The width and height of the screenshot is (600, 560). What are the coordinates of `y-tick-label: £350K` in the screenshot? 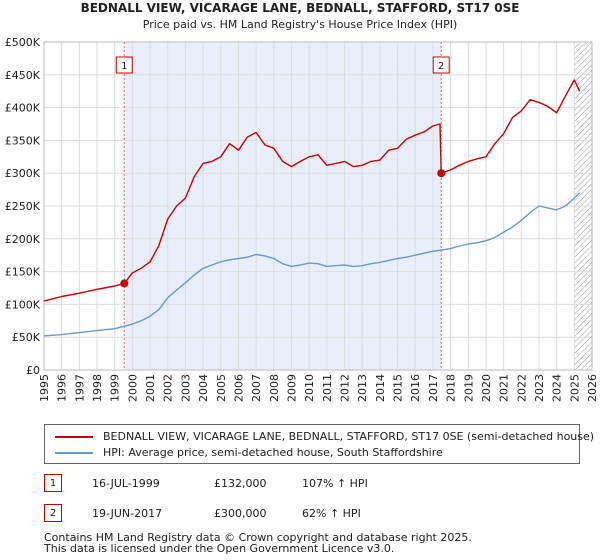 It's located at (23, 140).